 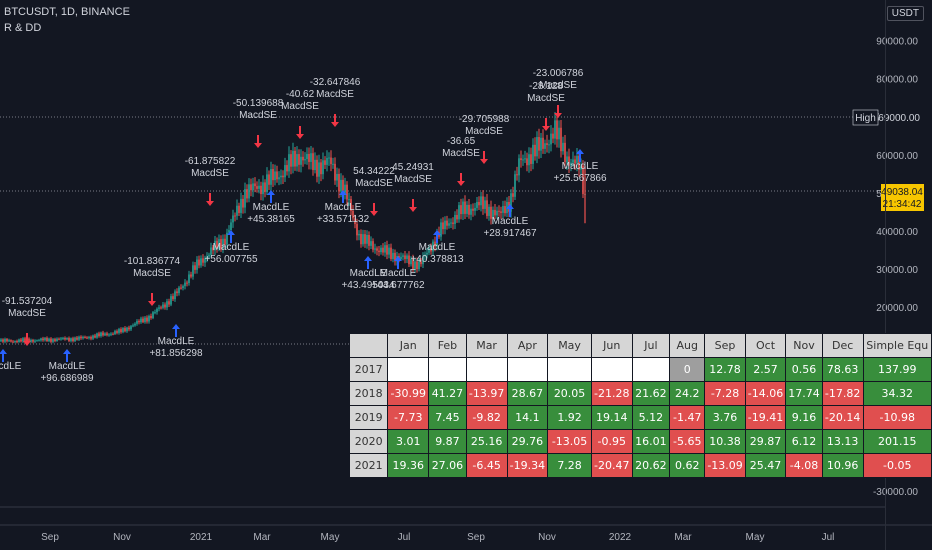 What do you see at coordinates (413, 167) in the screenshot?
I see `signal-value: 45.24931` at bounding box center [413, 167].